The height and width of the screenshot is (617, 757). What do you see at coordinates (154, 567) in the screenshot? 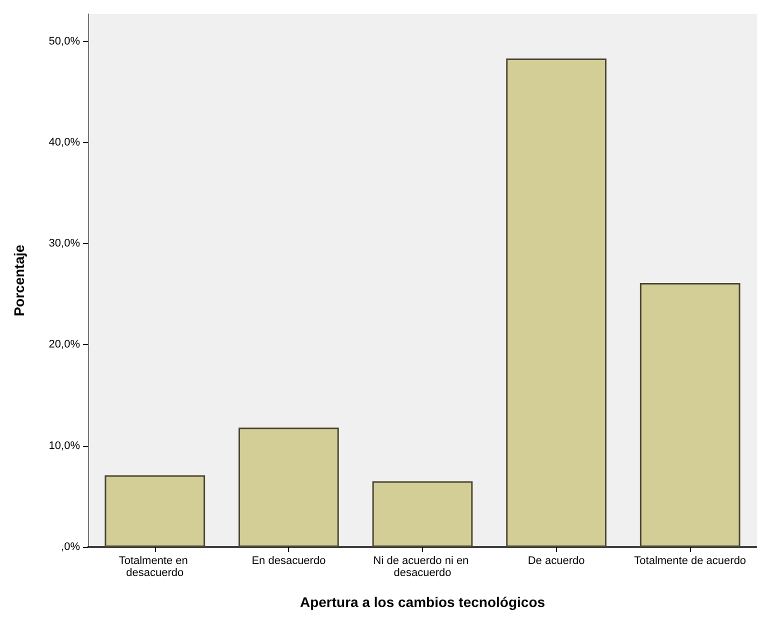
I see `x-tick-label: Totalmente en desacuerdo` at bounding box center [154, 567].